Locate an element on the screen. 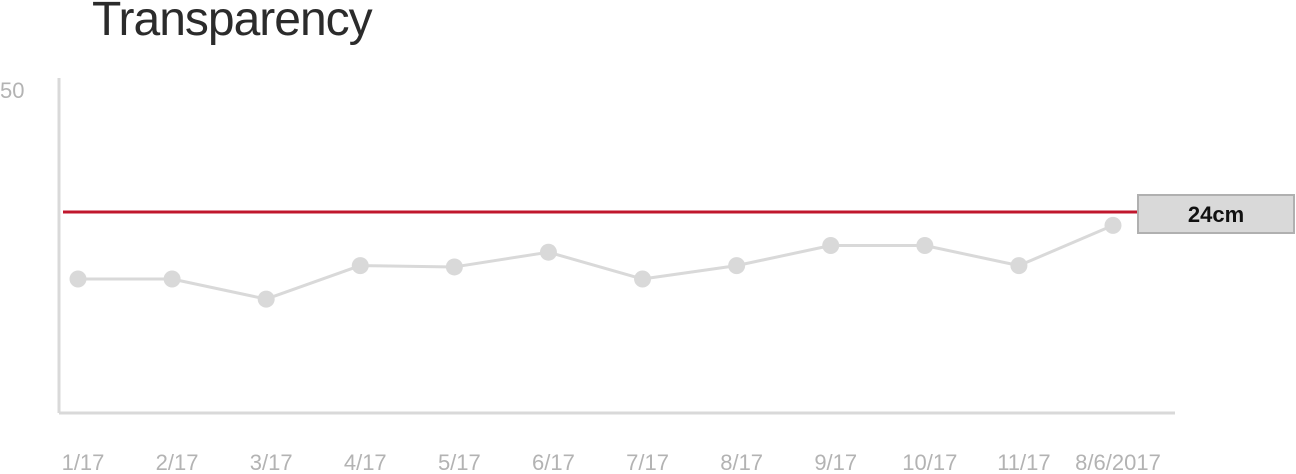 Image resolution: width=1296 pixels, height=474 pixels. x-tick-label: 9/17 is located at coordinates (835, 462).